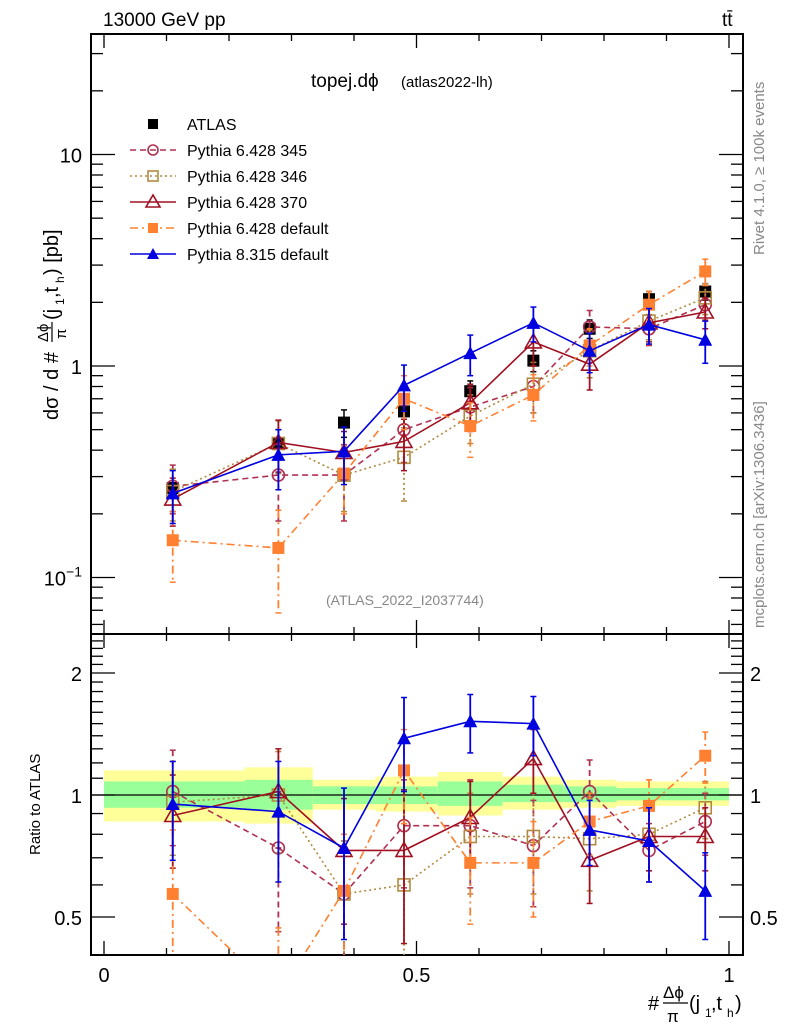 This screenshot has width=786, height=1024. I want to click on svg-text: ) [pb], so click(52, 252).